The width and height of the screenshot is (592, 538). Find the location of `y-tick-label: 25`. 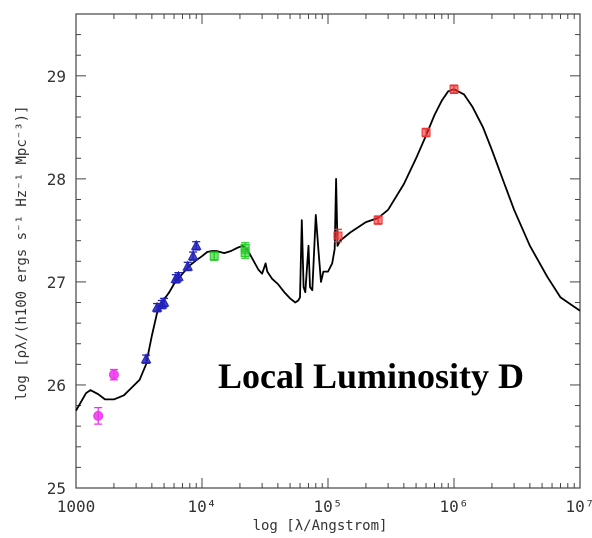

y-tick-label: 25 is located at coordinates (56, 488).